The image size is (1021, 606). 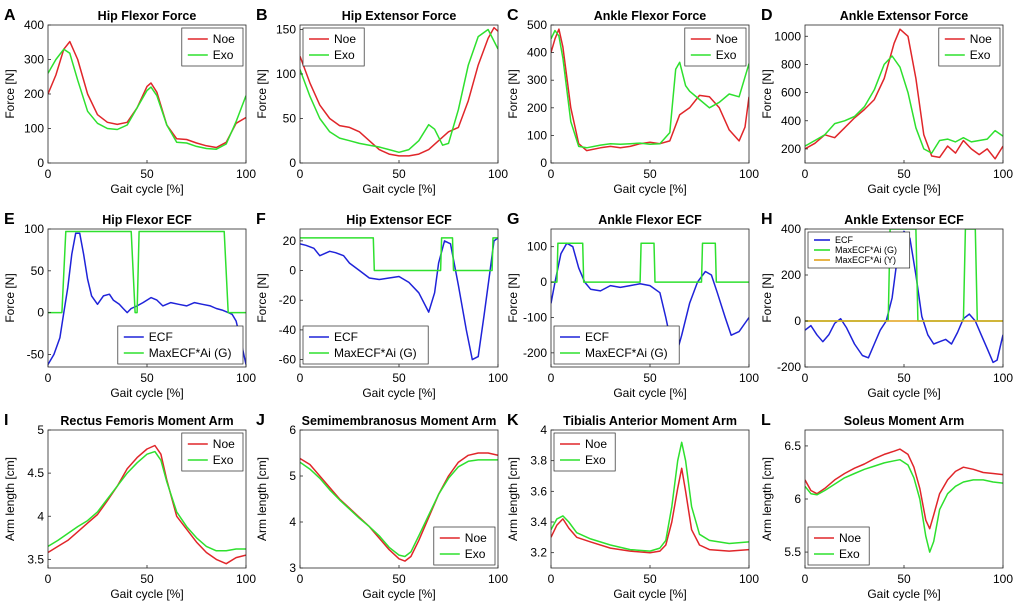 I want to click on panel-letter: B, so click(x=262, y=15).